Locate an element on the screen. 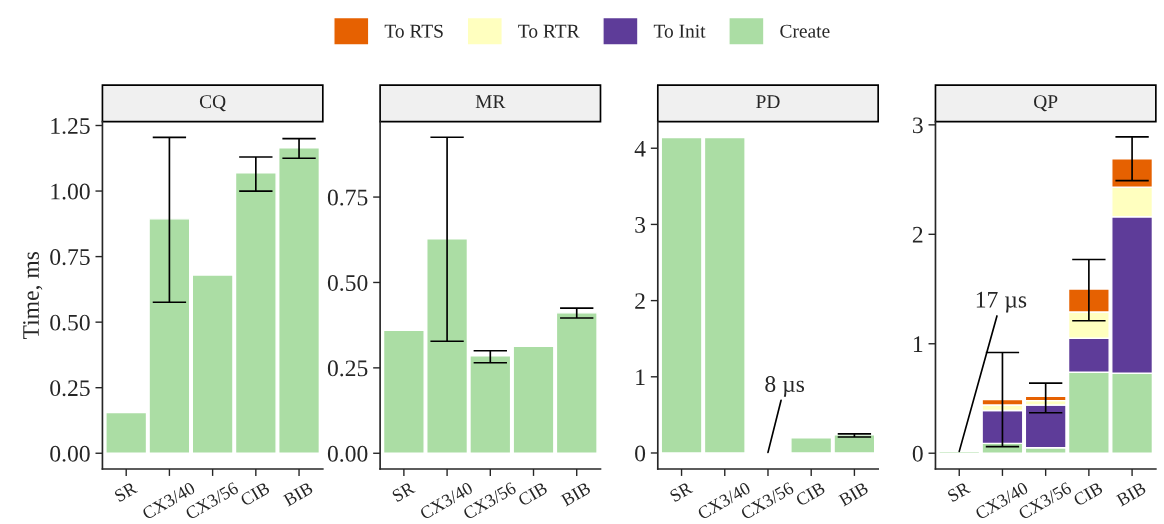  y-axis-title: Time, ms is located at coordinates (33, 295).